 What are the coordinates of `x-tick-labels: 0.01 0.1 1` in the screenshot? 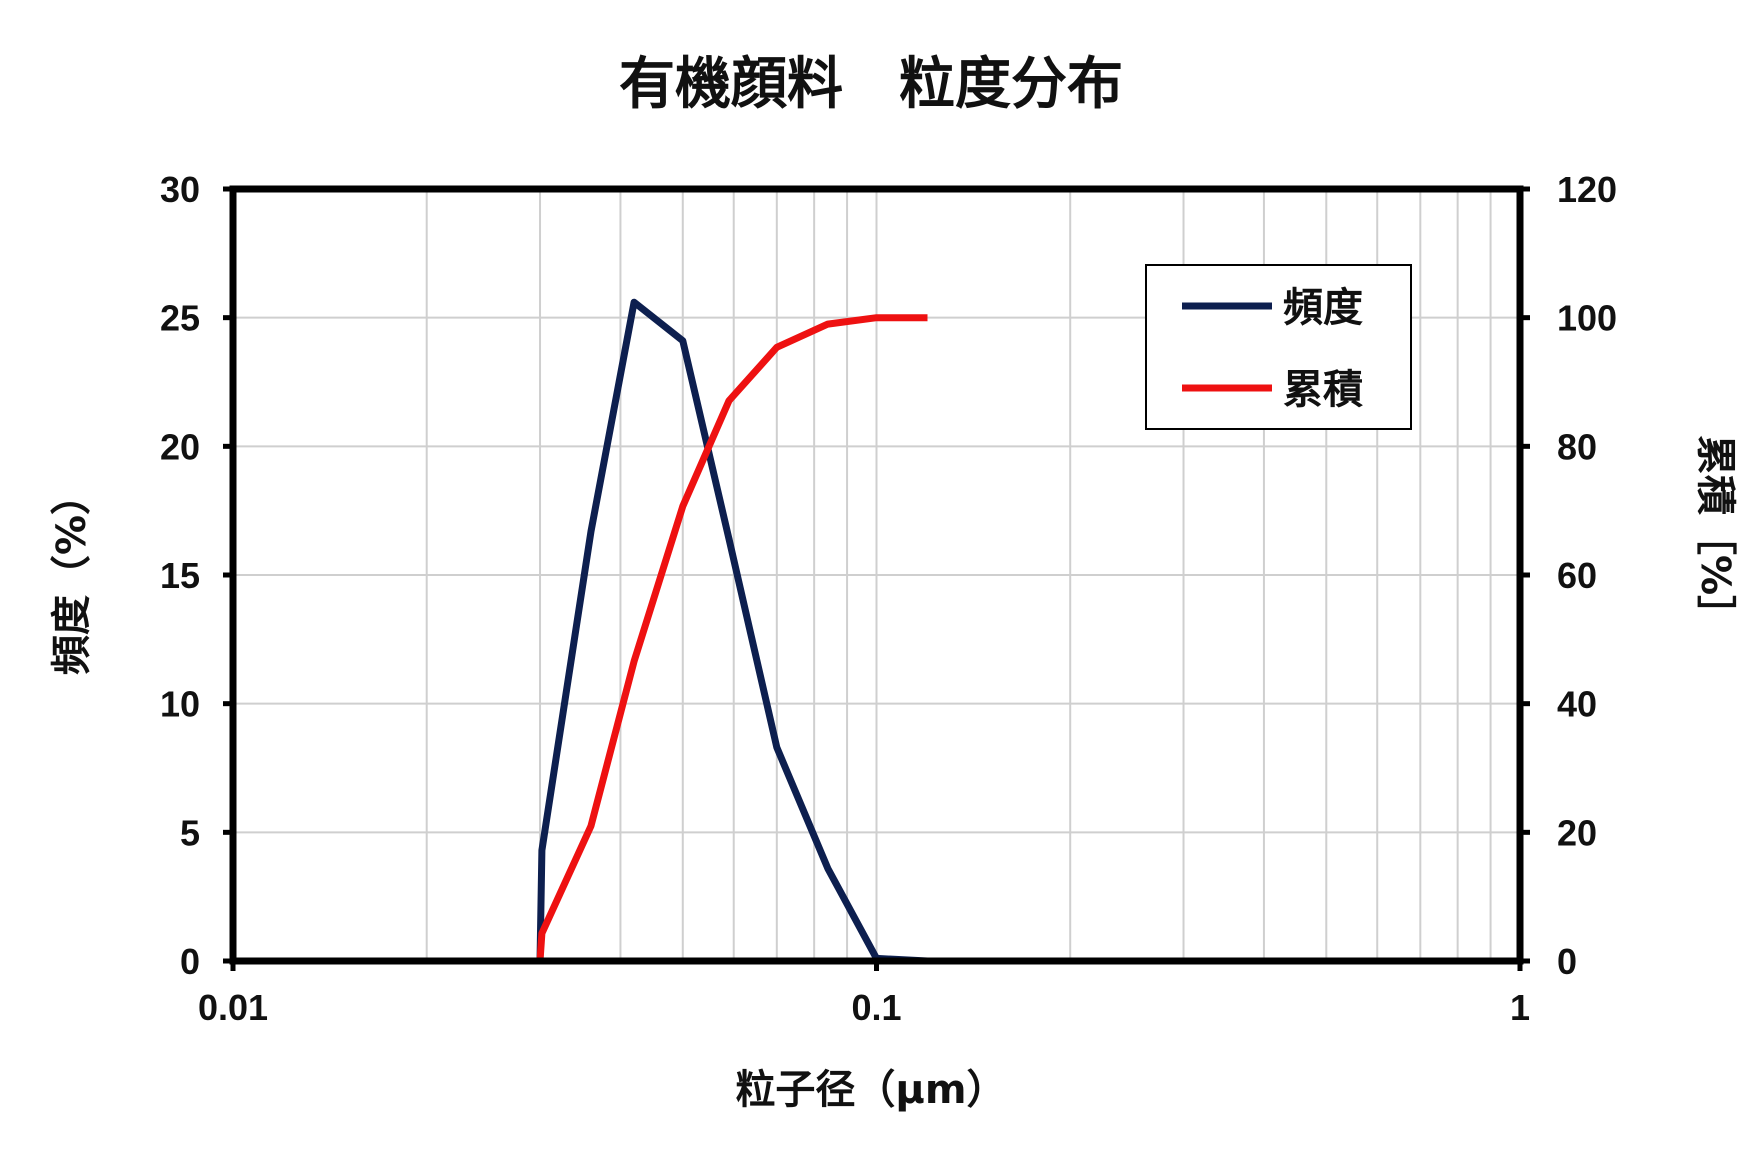 It's located at (864, 1007).